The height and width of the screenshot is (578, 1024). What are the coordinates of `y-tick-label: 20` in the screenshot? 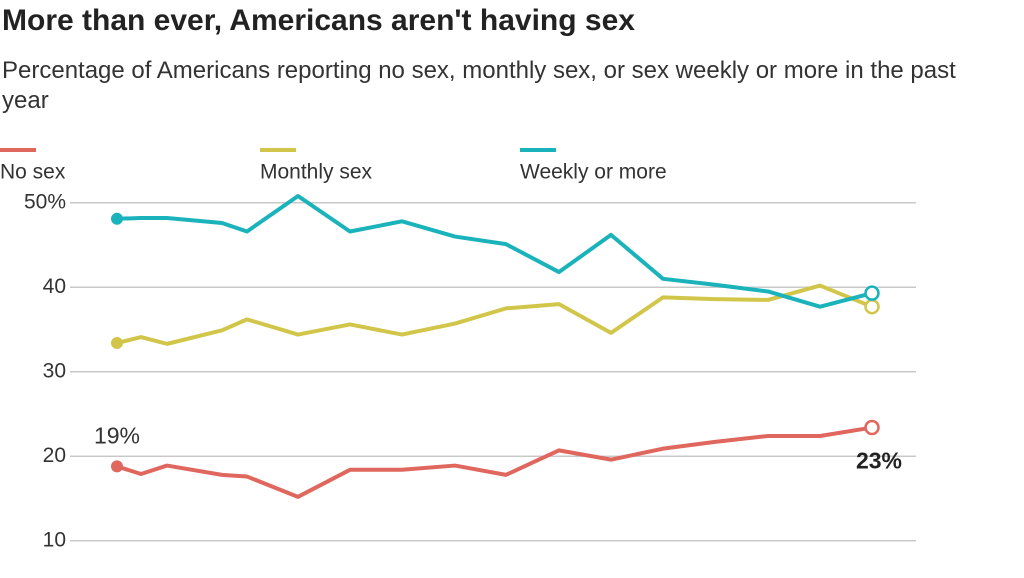 It's located at (54, 455).